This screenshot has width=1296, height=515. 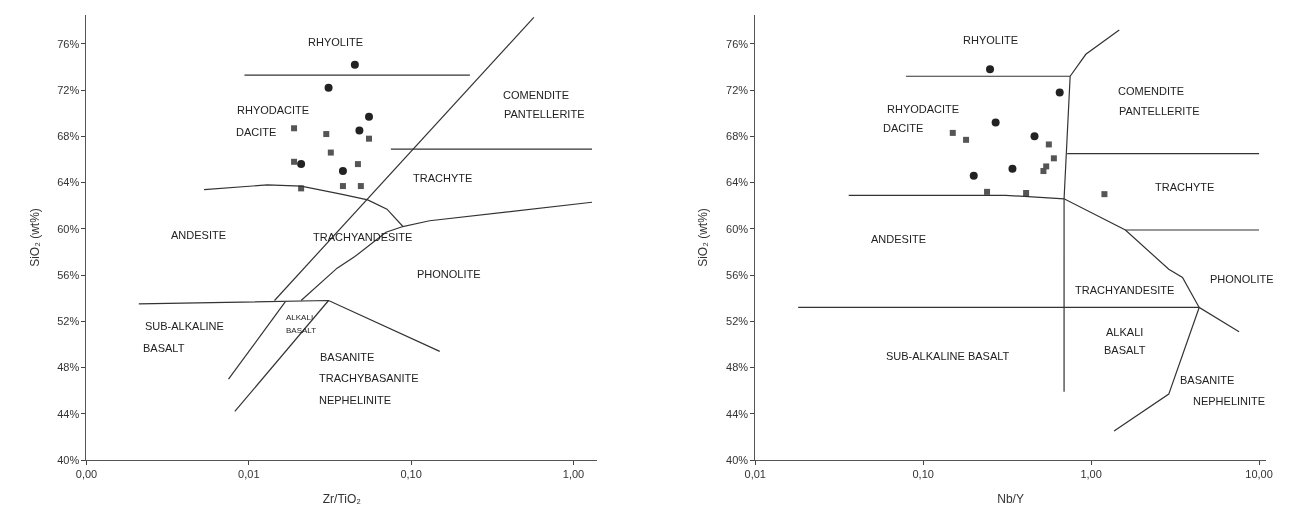 What do you see at coordinates (369, 378) in the screenshot?
I see `annotation: TRACHYBASANITE` at bounding box center [369, 378].